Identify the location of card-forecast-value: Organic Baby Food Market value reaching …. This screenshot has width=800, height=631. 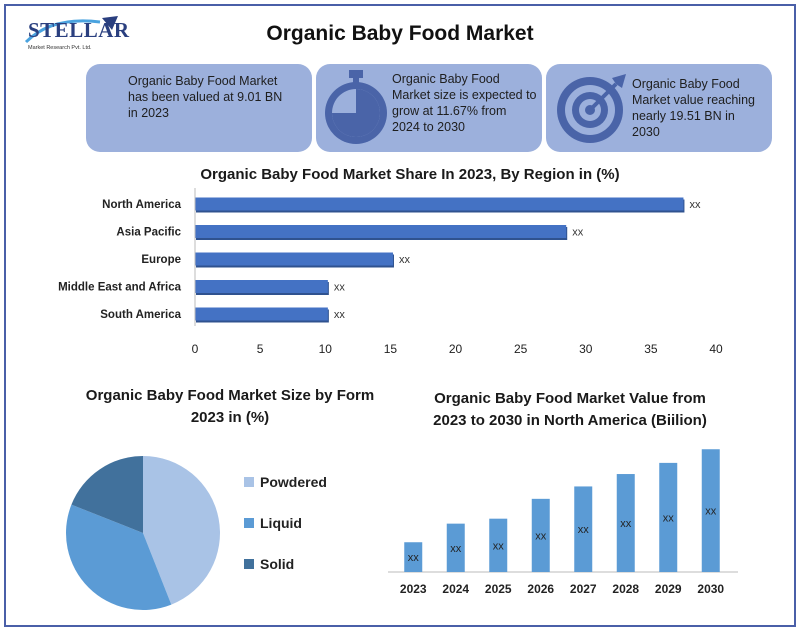
(659, 108).